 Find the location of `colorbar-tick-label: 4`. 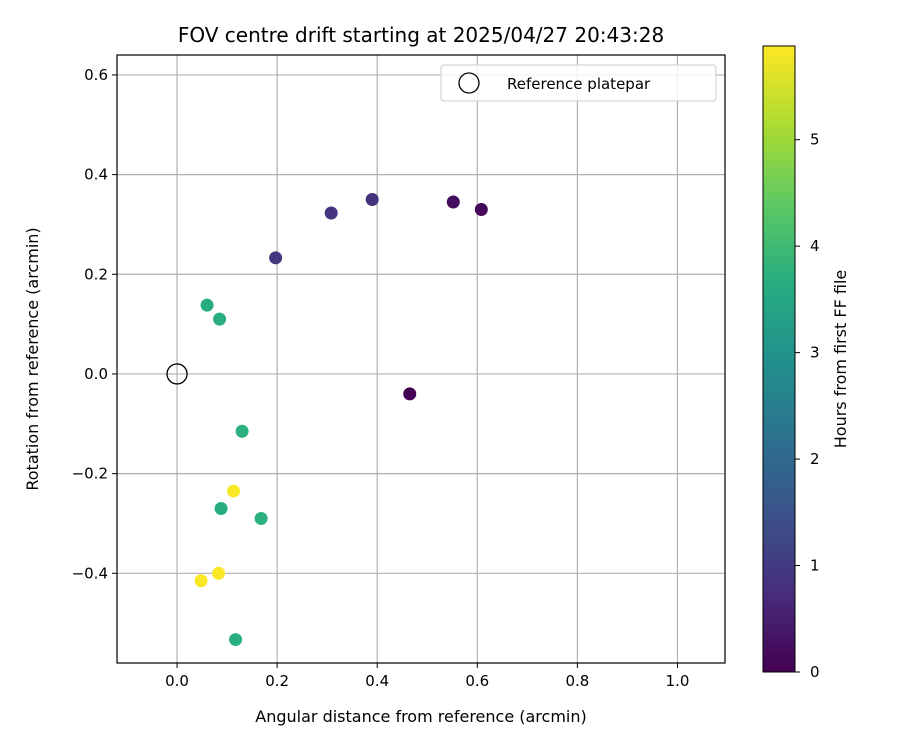

colorbar-tick-label: 4 is located at coordinates (815, 246).